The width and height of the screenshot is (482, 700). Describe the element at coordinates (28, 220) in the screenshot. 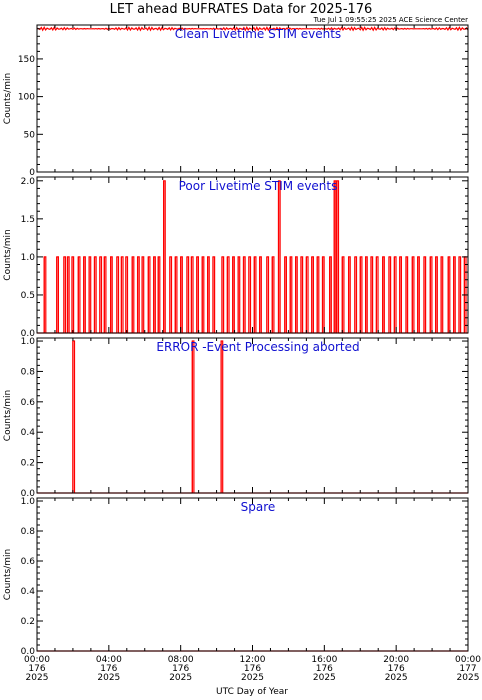

I see `y-tick-label: 1.5` at that location.